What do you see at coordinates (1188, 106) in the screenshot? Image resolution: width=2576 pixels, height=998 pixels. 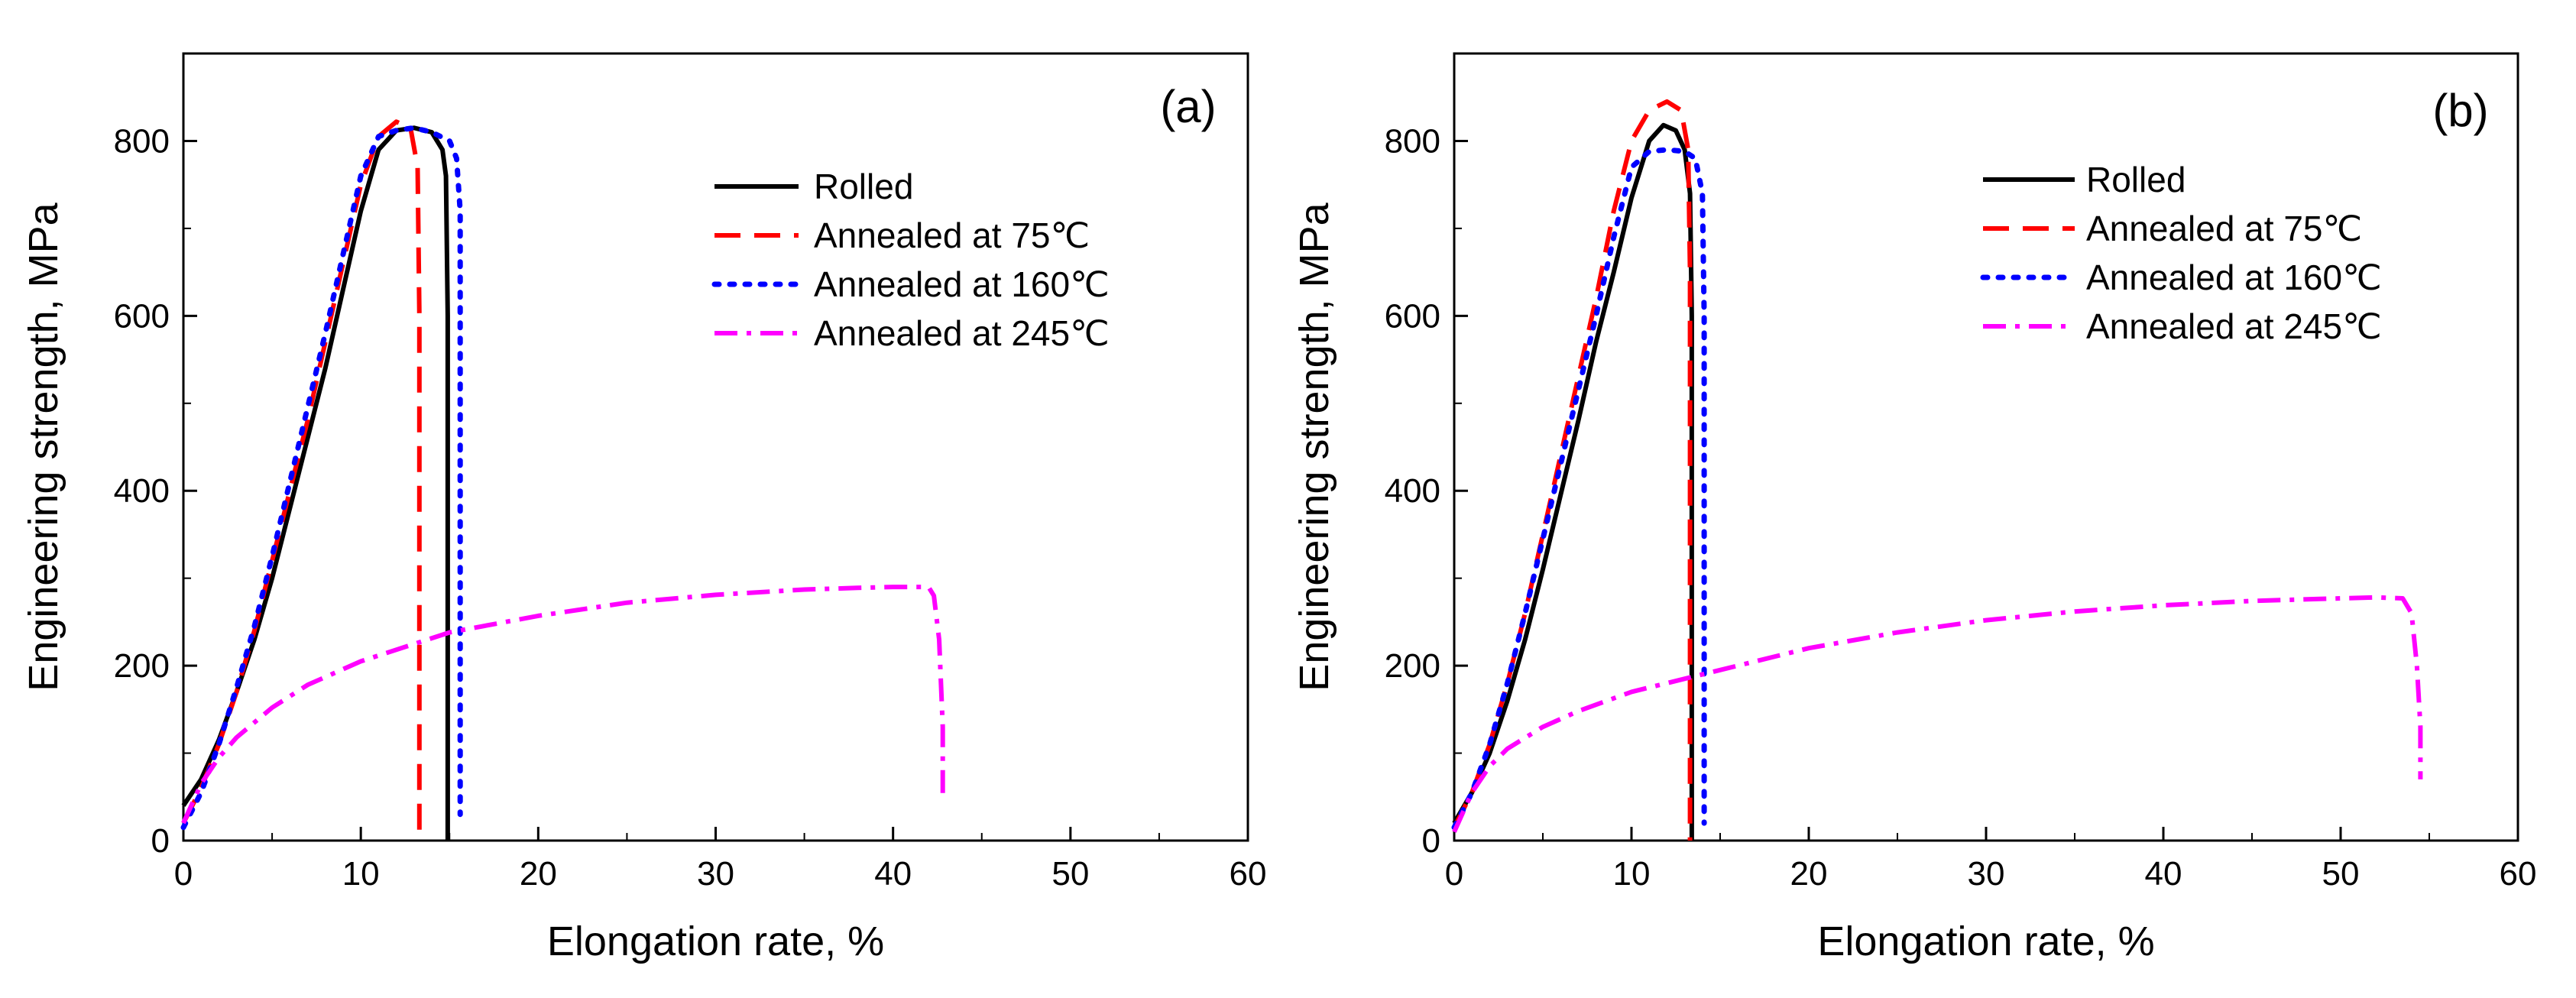 I see `panel-label: (a)` at bounding box center [1188, 106].